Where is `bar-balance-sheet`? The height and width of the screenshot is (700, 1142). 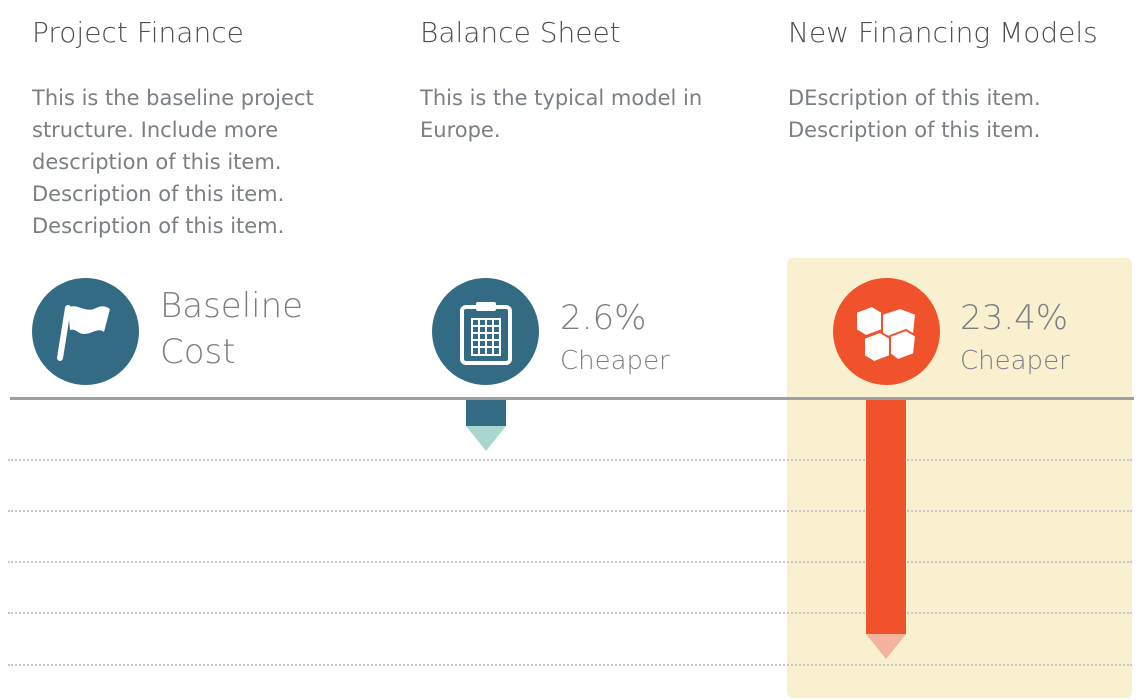
bar-balance-sheet is located at coordinates (486, 413).